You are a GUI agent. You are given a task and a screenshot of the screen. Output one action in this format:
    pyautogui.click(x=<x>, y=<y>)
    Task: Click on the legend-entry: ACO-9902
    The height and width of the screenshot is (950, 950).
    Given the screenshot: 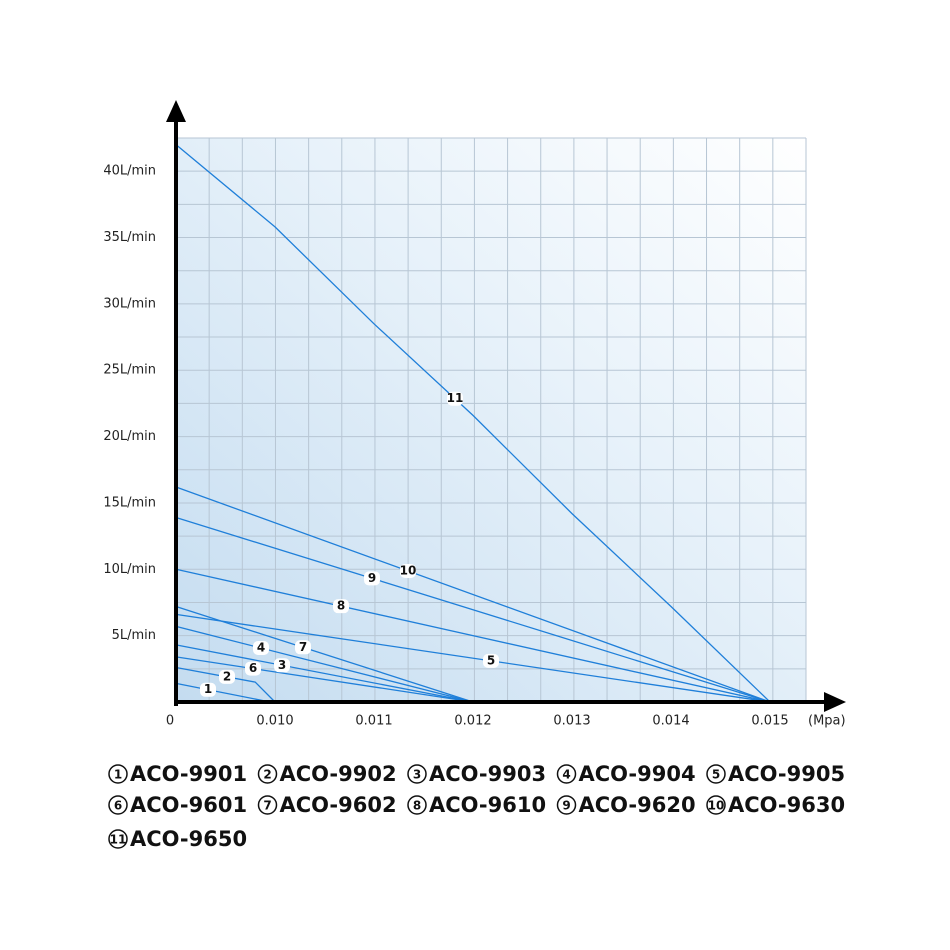 What is the action you would take?
    pyautogui.click(x=338, y=774)
    